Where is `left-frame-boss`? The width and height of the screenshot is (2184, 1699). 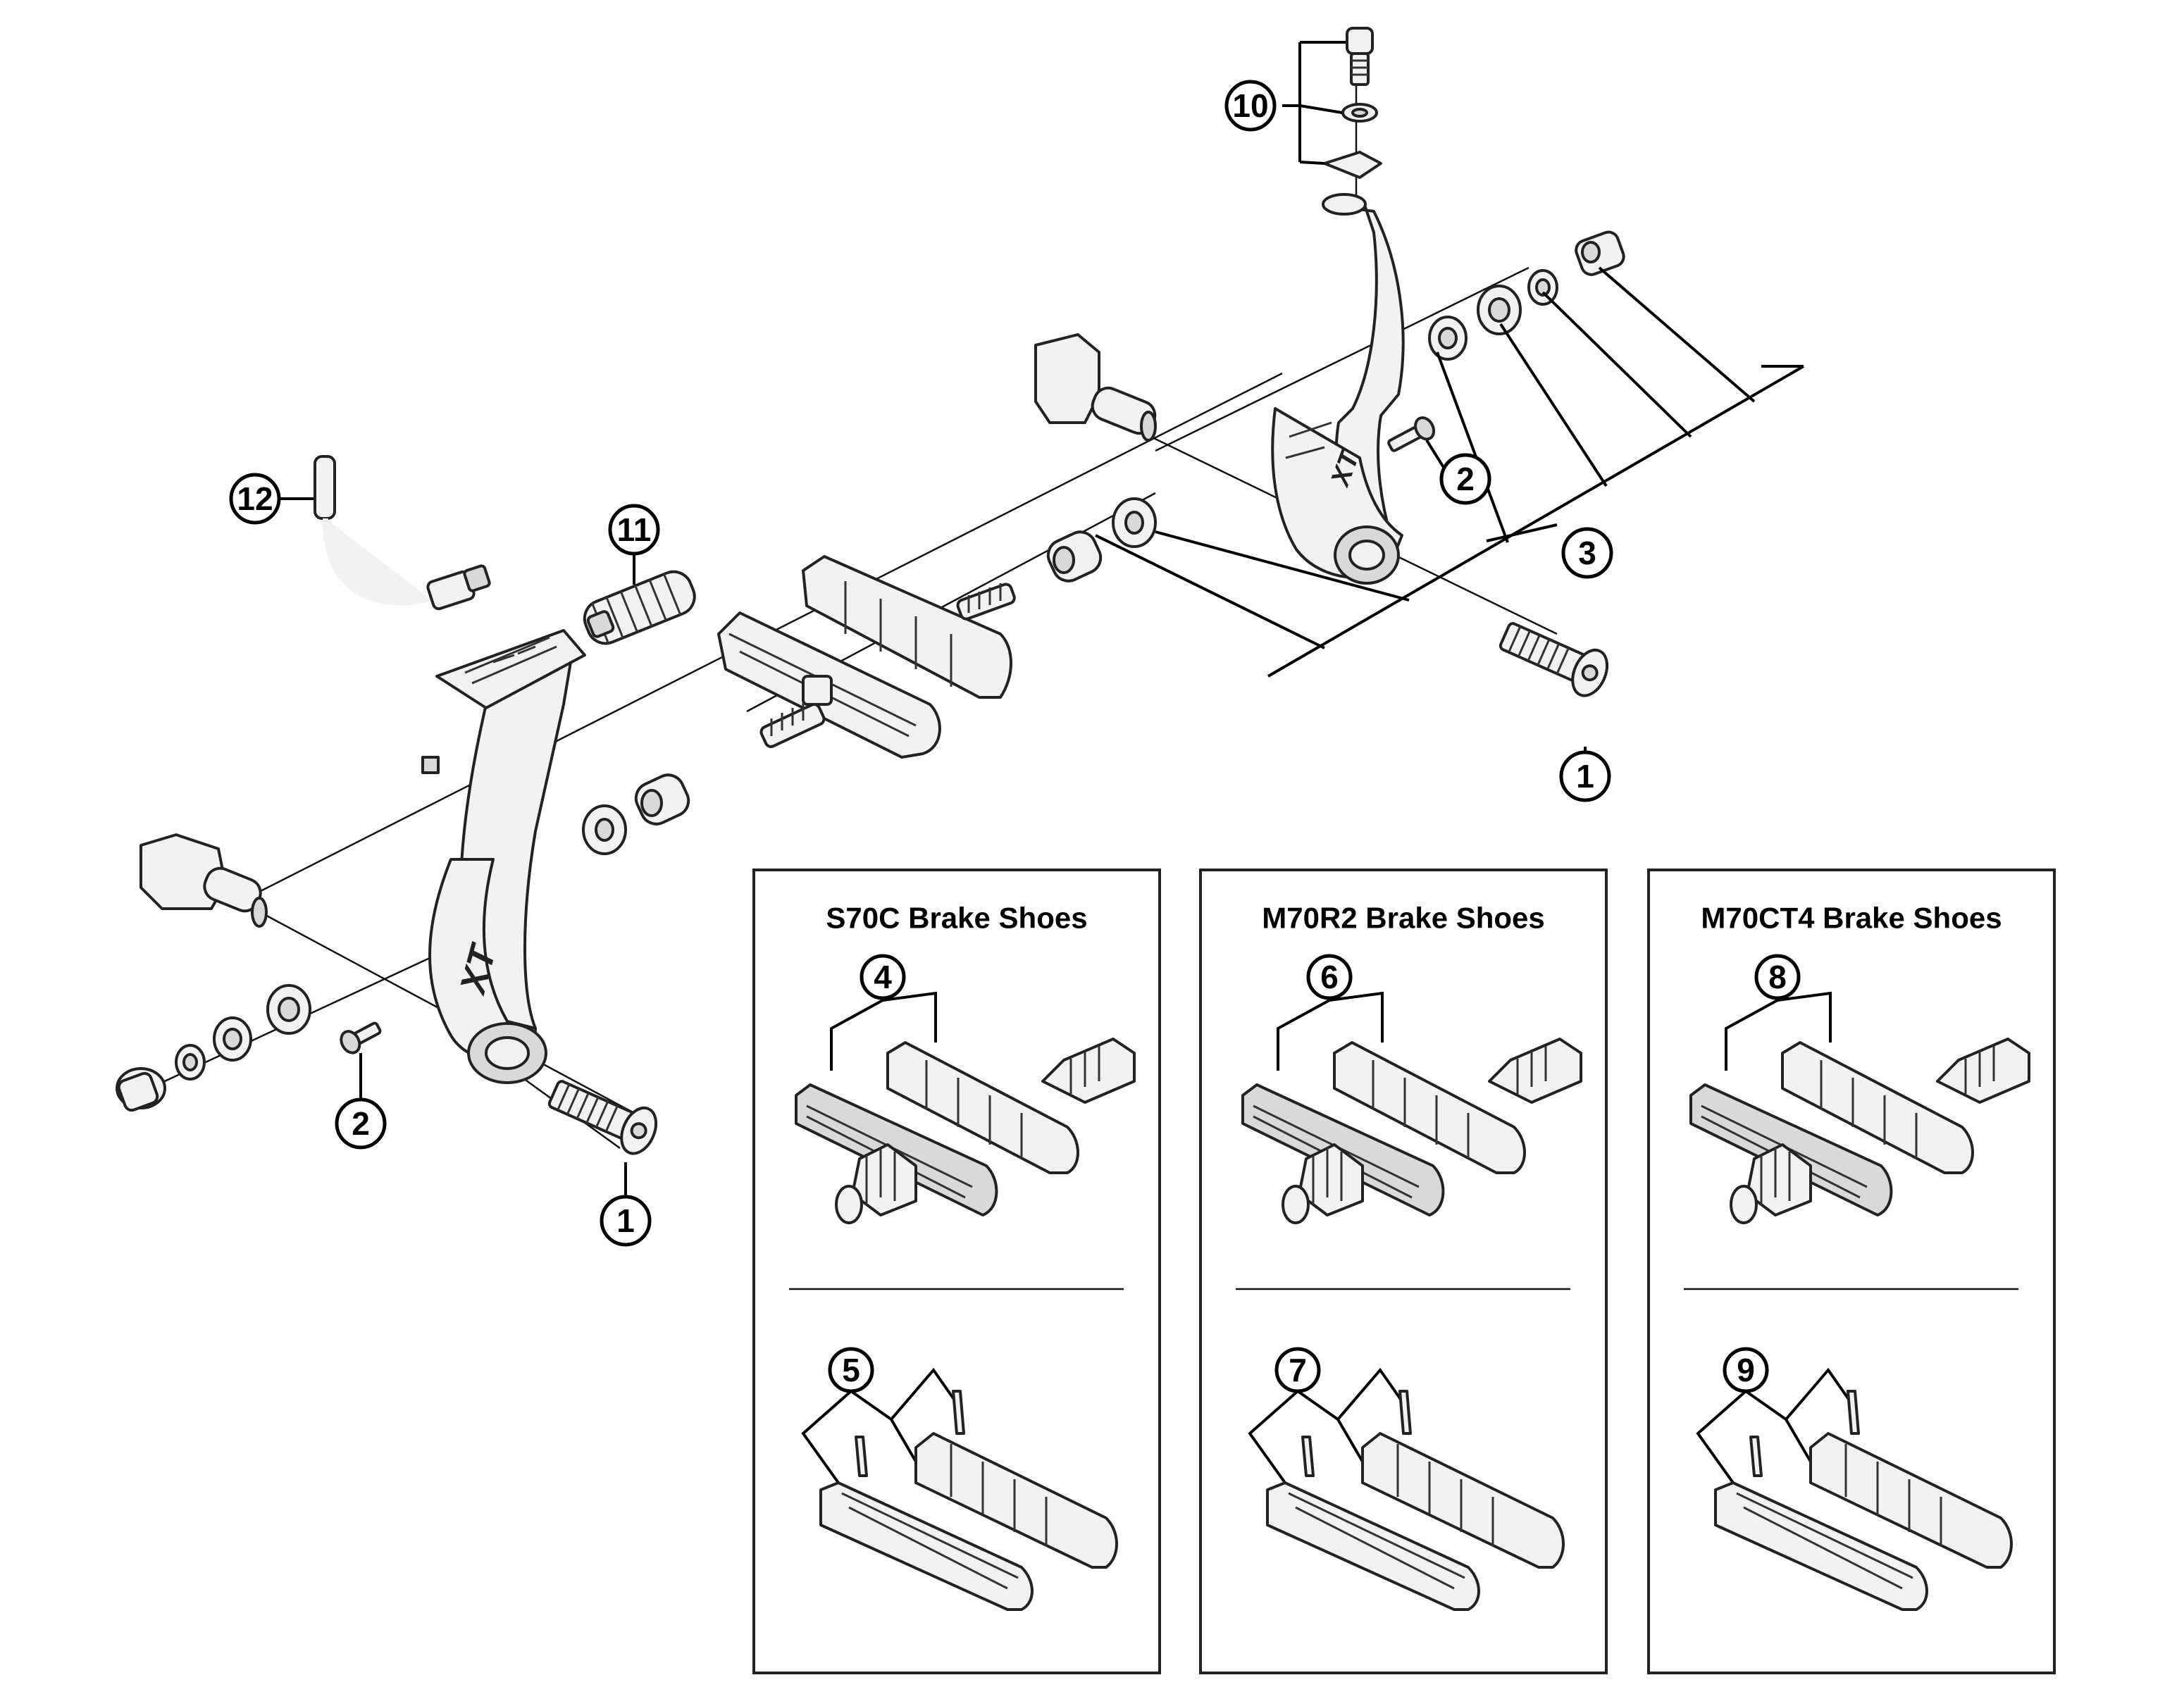 left-frame-boss is located at coordinates (203, 881).